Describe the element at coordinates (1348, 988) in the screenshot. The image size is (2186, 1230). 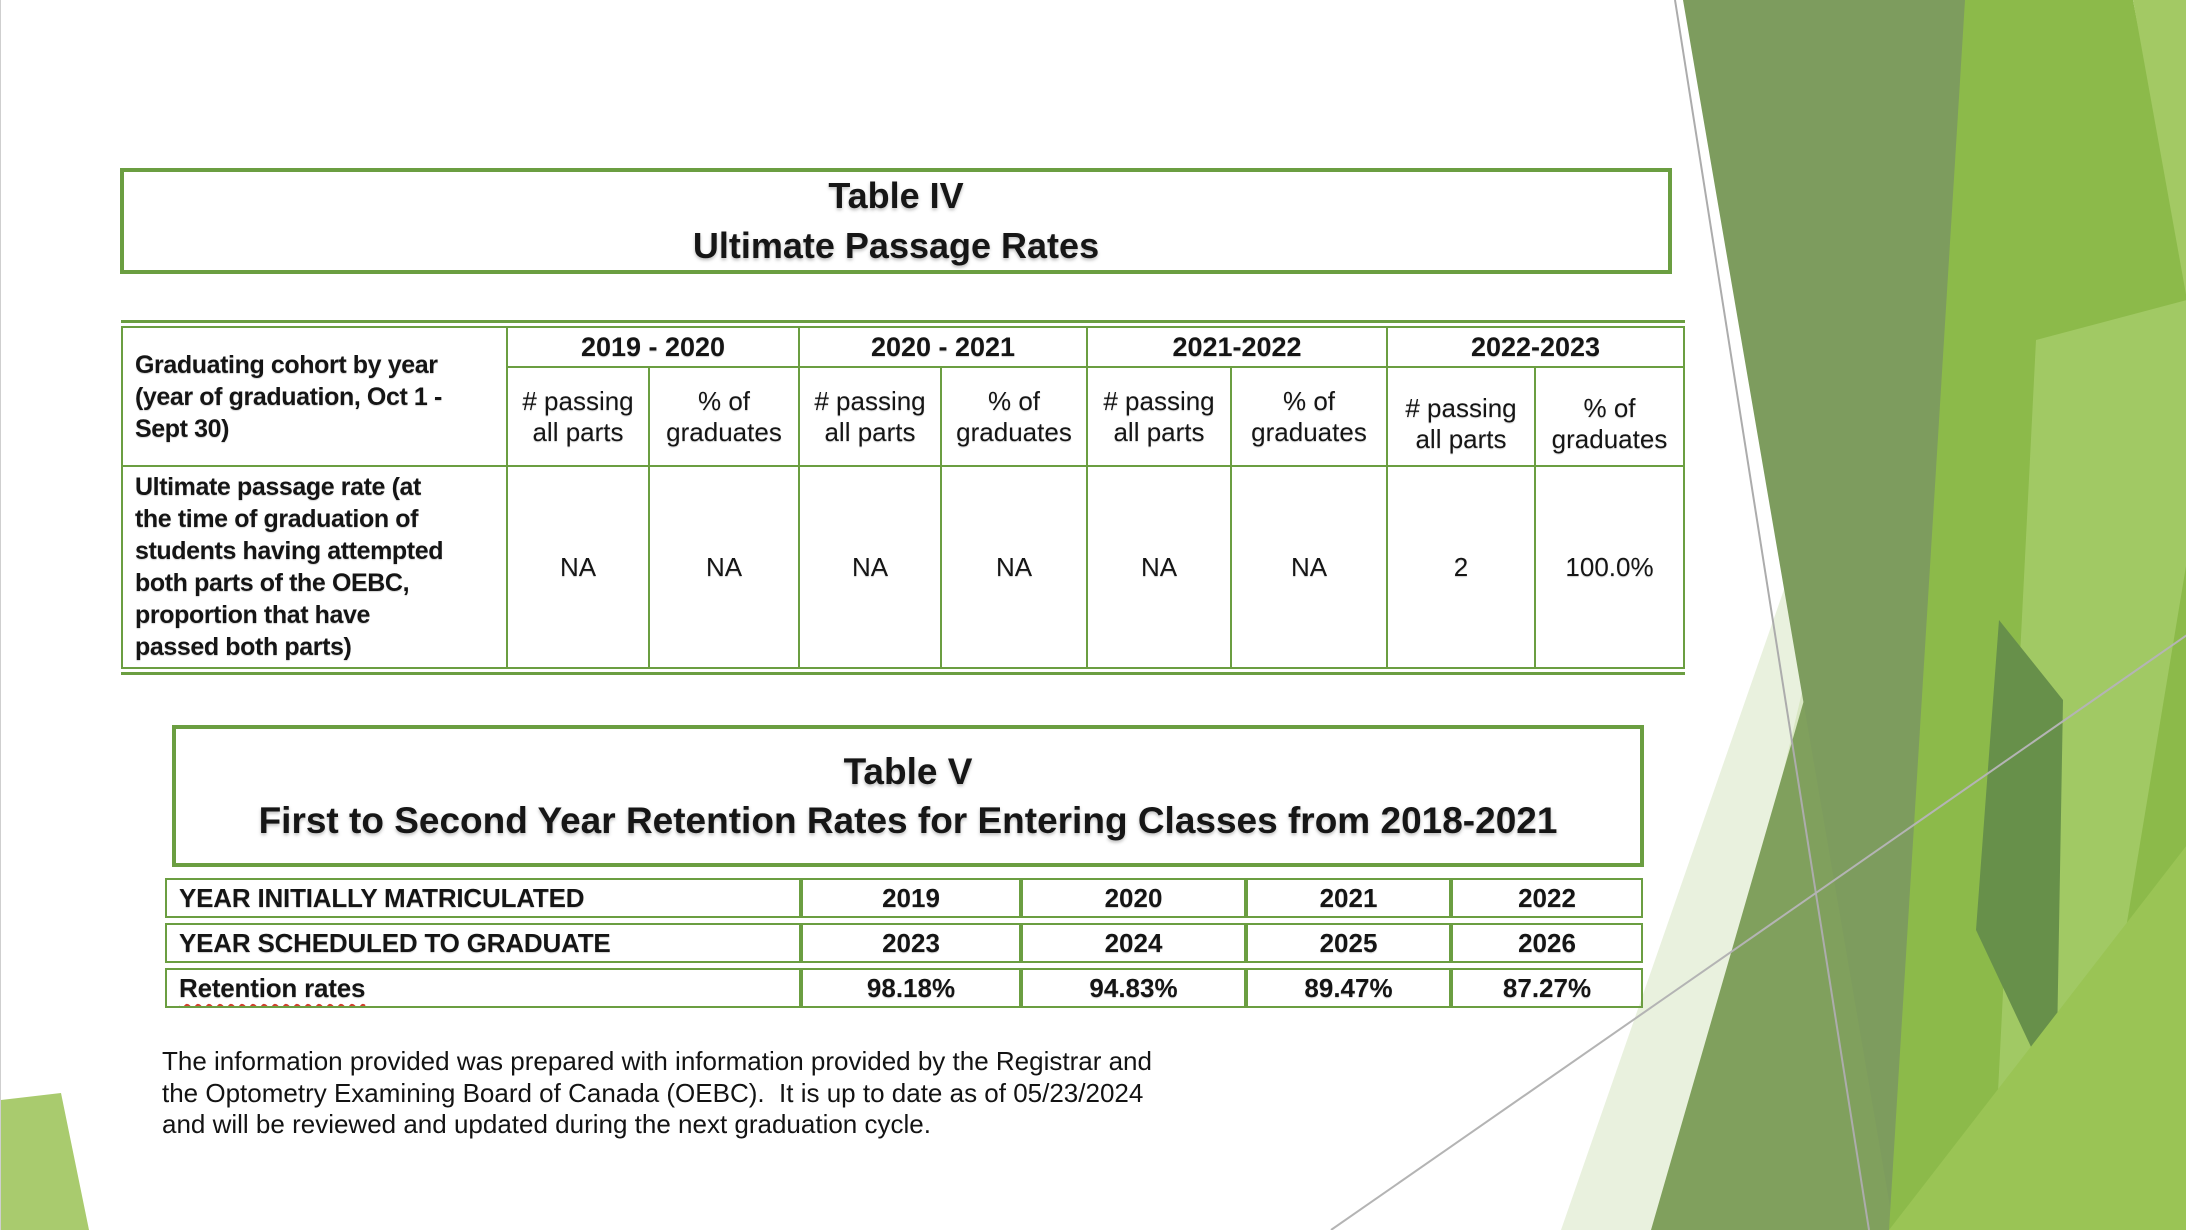
I see `table5-value: 89.47%` at that location.